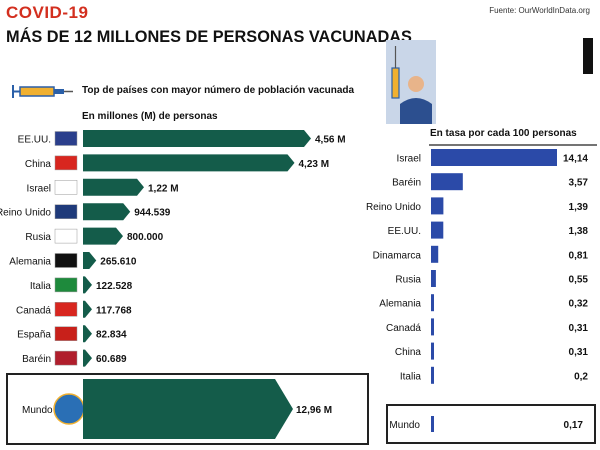 The image size is (600, 450). I want to click on country-label: España, so click(34, 335).